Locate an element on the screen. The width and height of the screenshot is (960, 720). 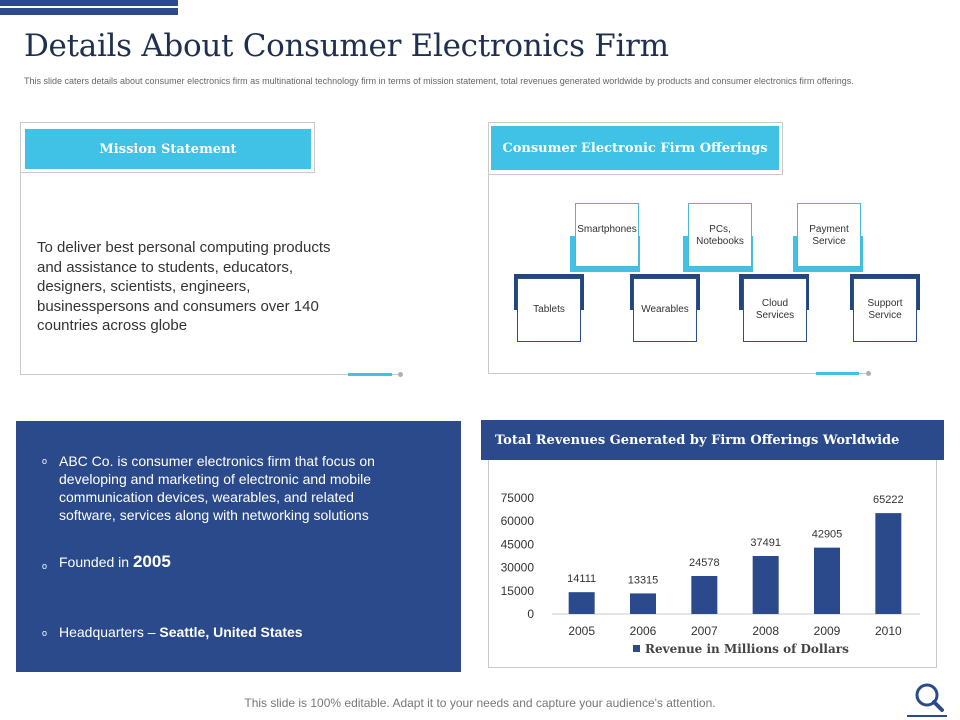
bar-2009 is located at coordinates (827, 580).